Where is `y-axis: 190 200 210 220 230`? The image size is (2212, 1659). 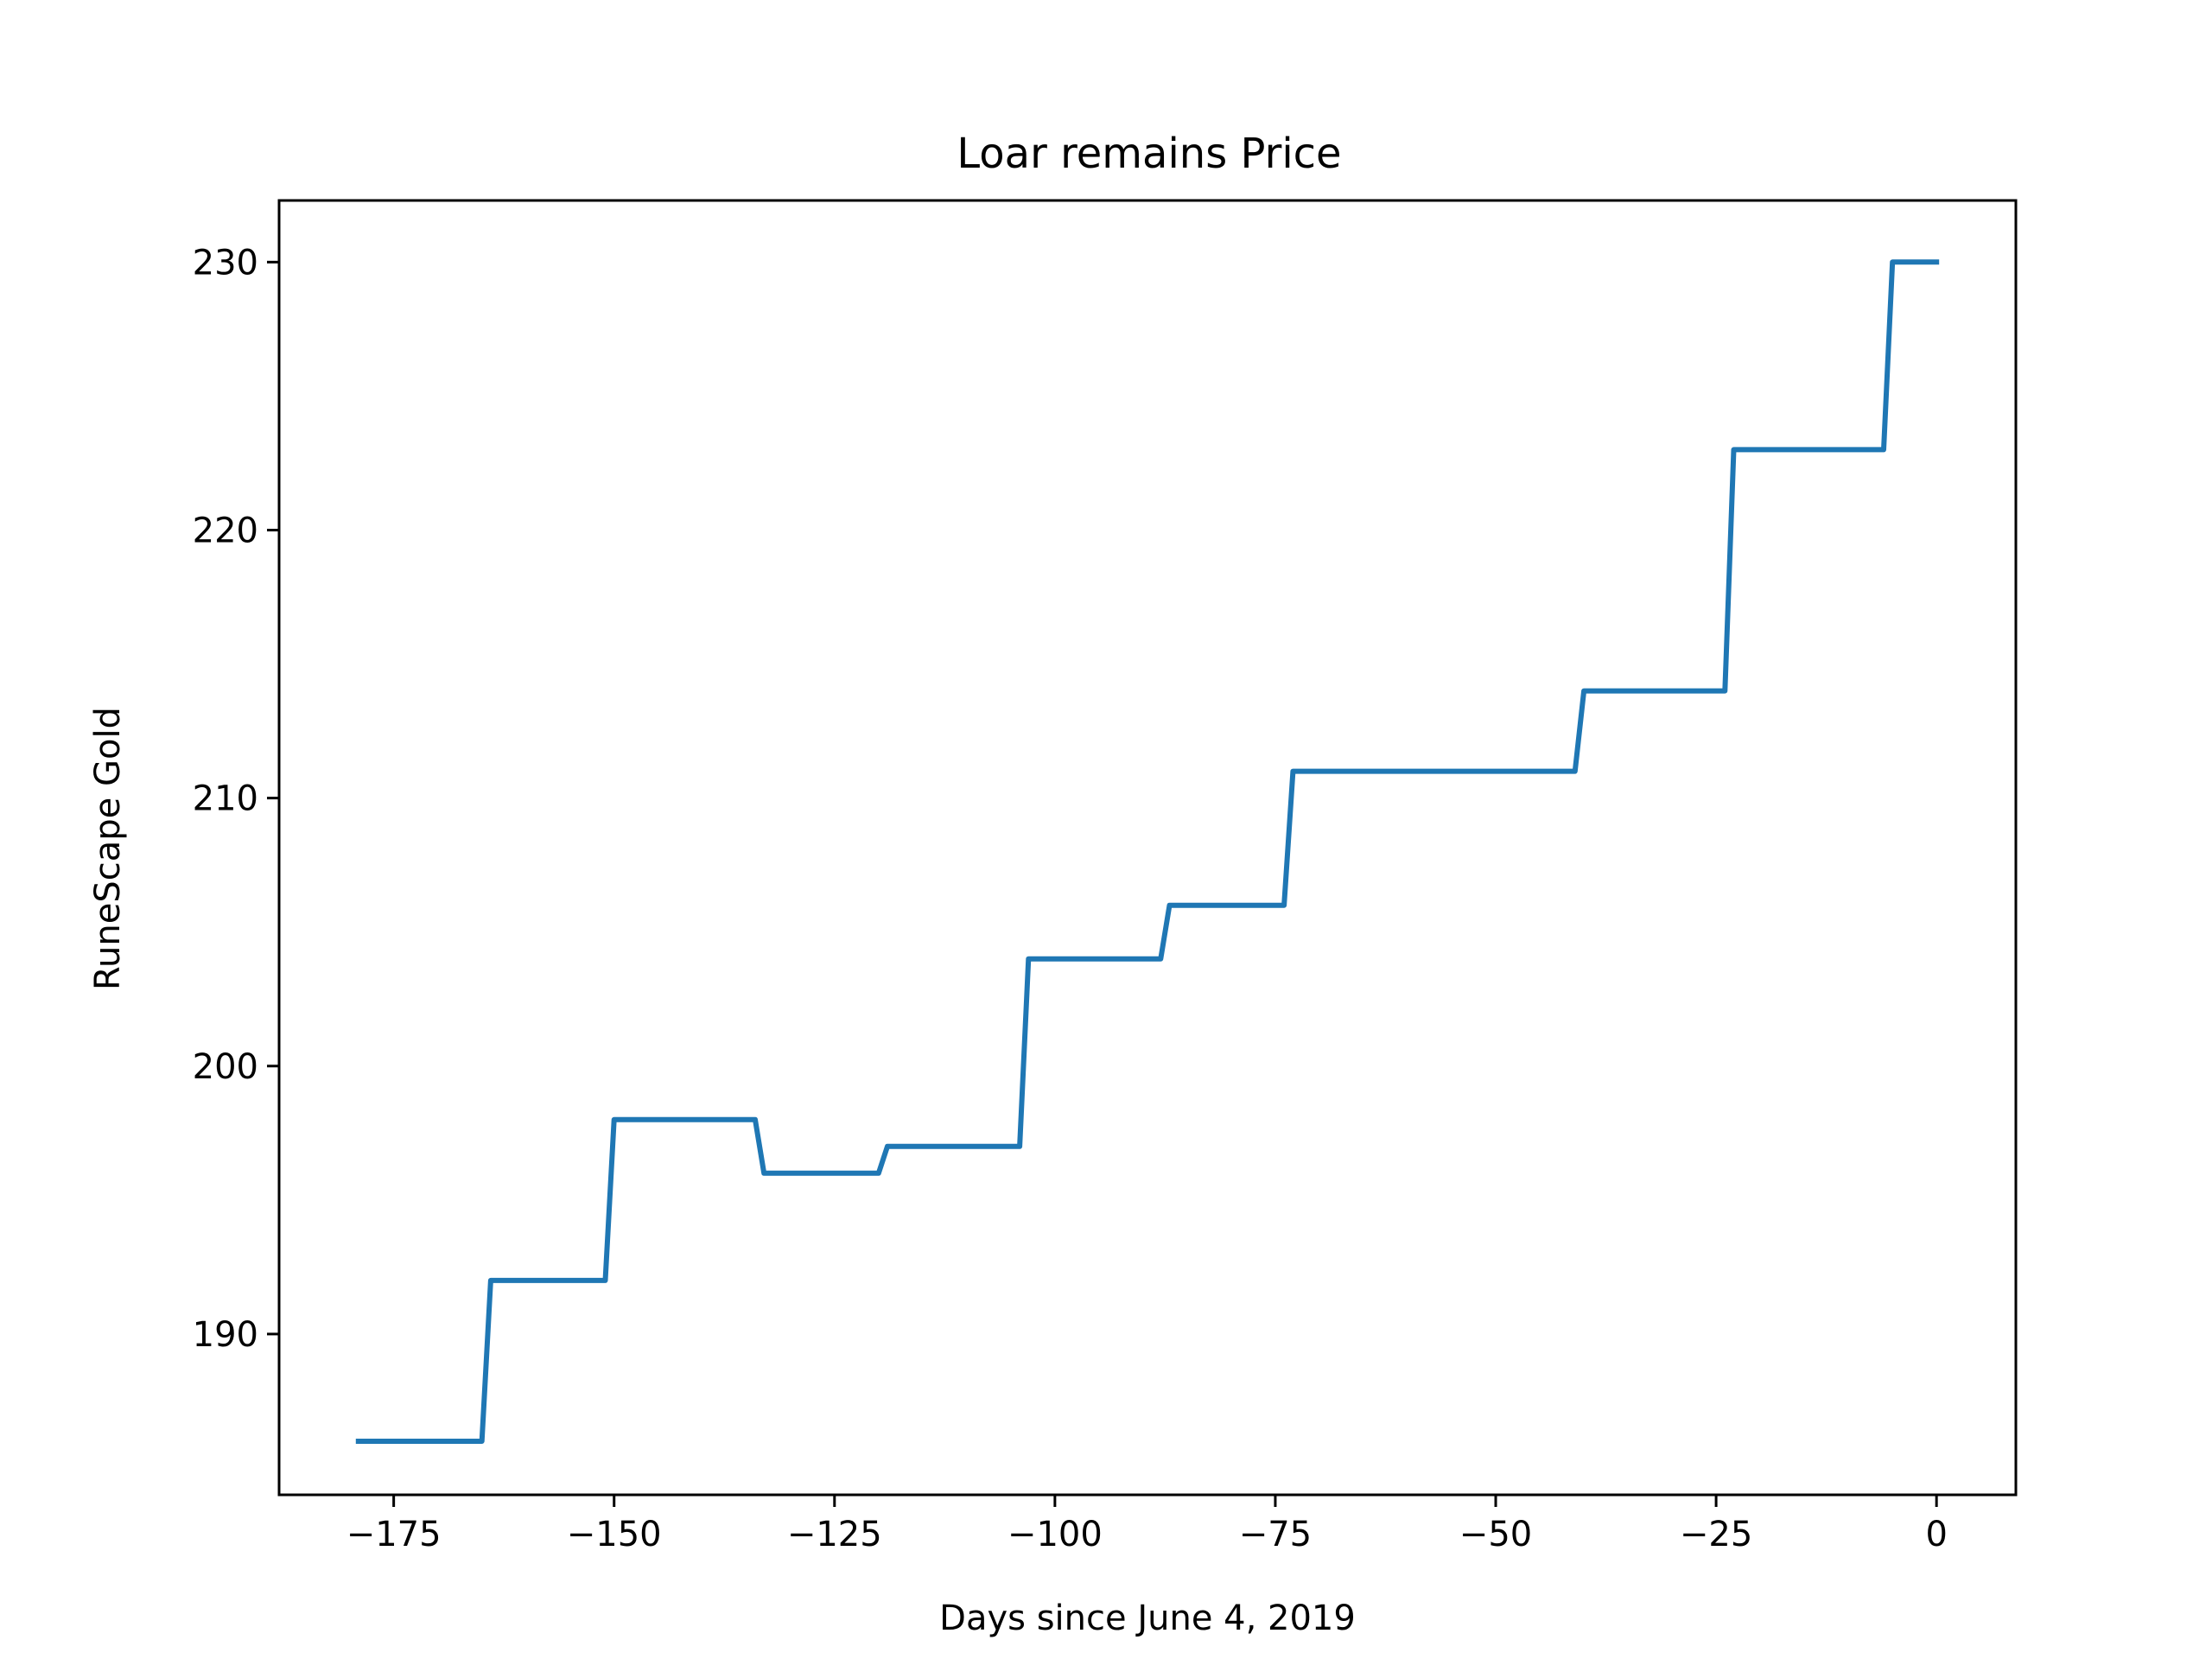
y-axis: 190 200 210 220 230 is located at coordinates (236, 799).